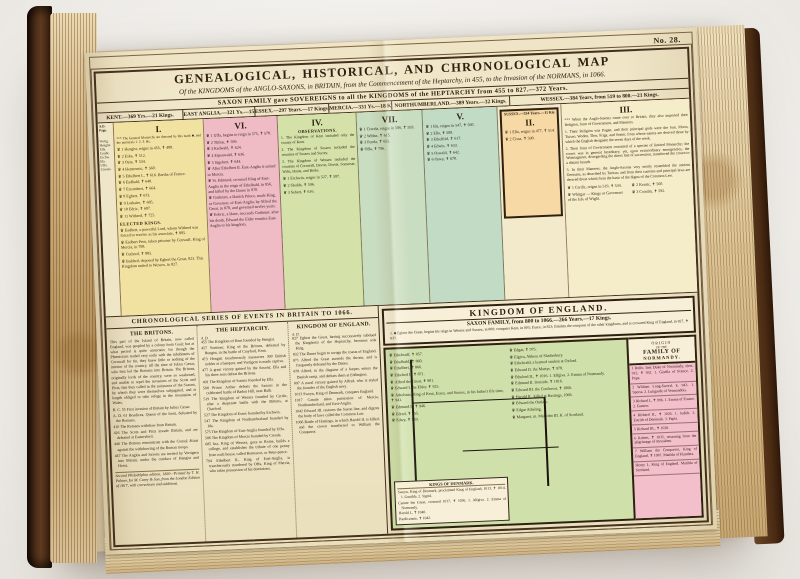  I want to click on entry-text: Ethelbald, ✝ 860., so click(408, 360).